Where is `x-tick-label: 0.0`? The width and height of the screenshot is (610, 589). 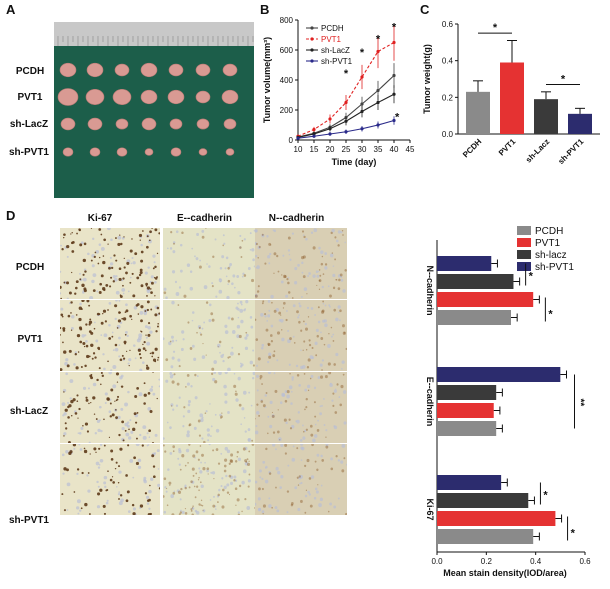 x-tick-label: 0.0 is located at coordinates (437, 561).